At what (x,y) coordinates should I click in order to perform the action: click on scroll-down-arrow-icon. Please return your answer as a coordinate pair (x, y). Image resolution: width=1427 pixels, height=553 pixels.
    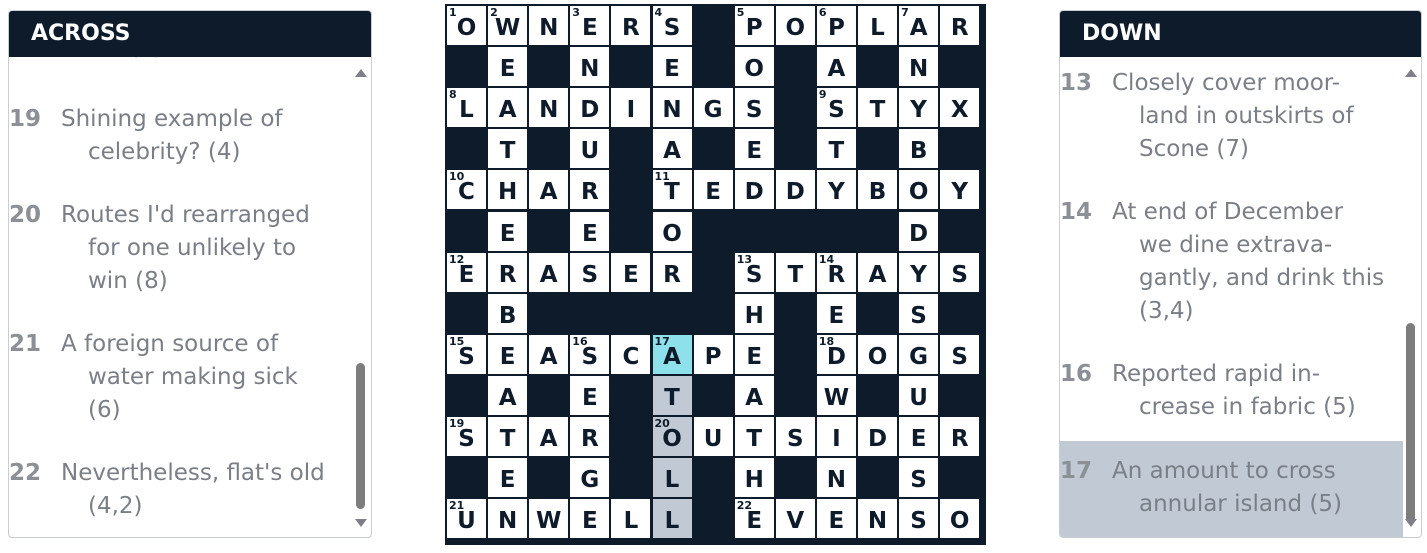
    Looking at the image, I should click on (1411, 523).